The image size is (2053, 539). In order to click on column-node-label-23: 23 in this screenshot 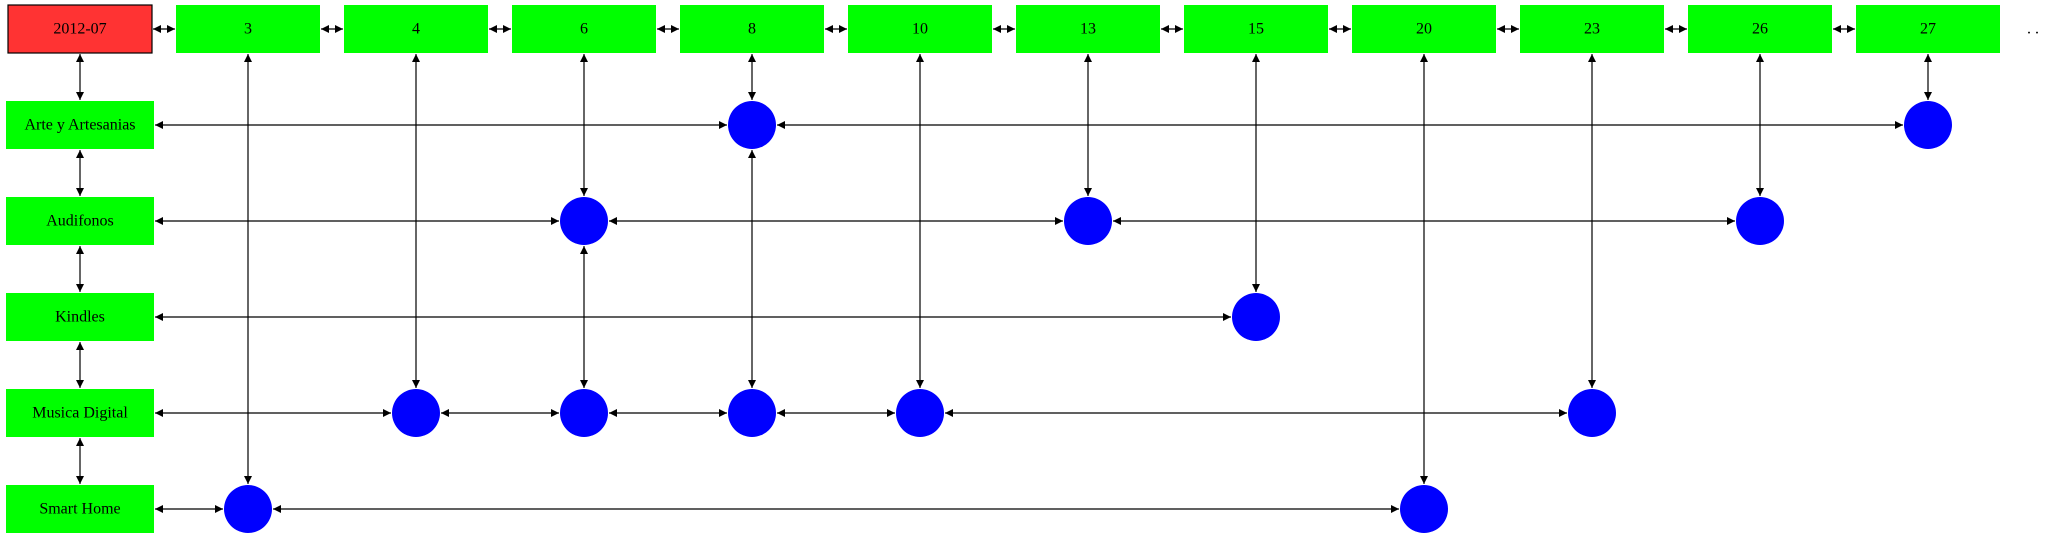, I will do `click(1592, 29)`.